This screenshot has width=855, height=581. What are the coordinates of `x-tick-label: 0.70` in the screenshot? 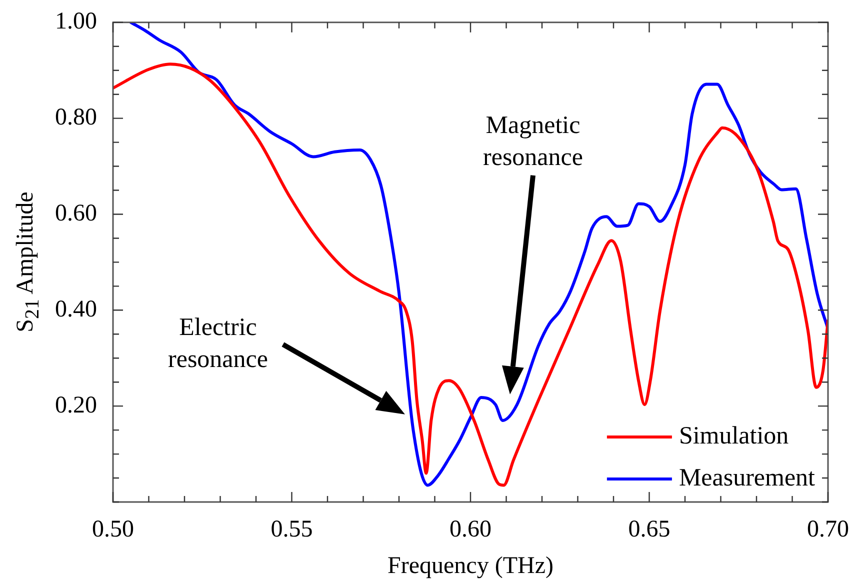 It's located at (828, 529).